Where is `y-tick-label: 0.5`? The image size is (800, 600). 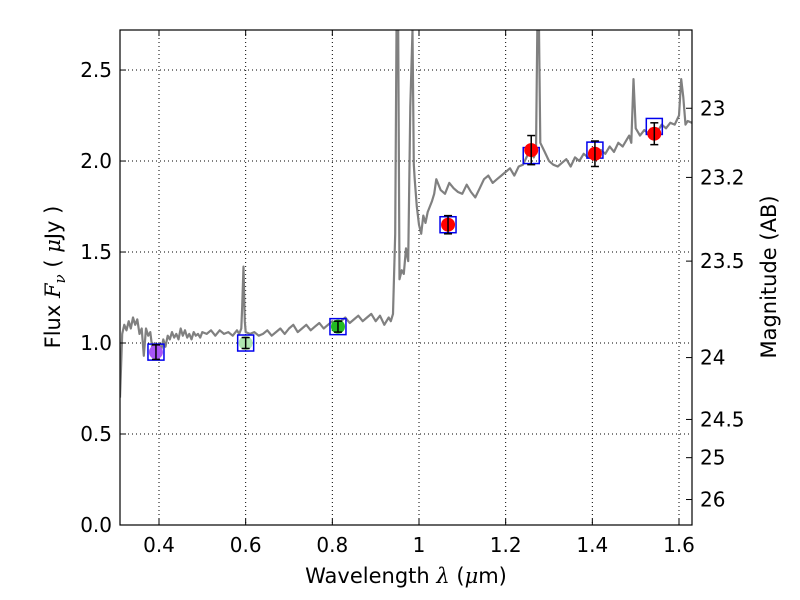
y-tick-label: 0.5 is located at coordinates (96, 434).